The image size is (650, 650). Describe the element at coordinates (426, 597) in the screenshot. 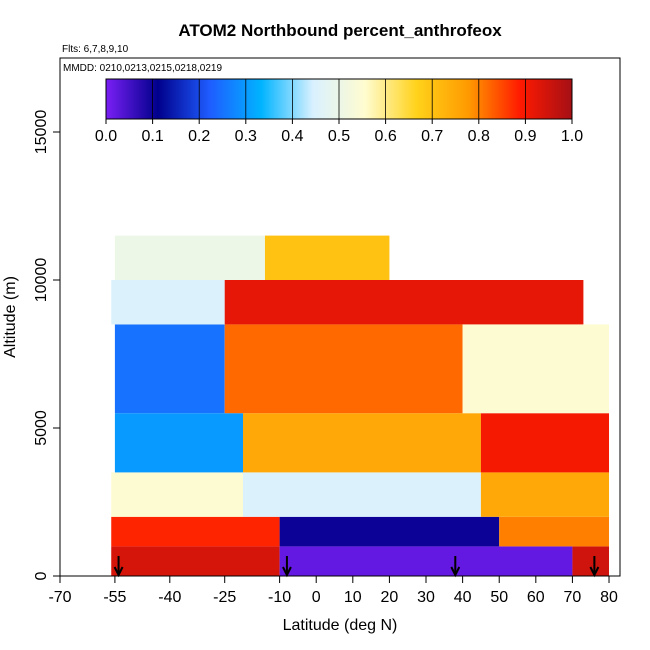

I see `x-tick-label: 30` at that location.